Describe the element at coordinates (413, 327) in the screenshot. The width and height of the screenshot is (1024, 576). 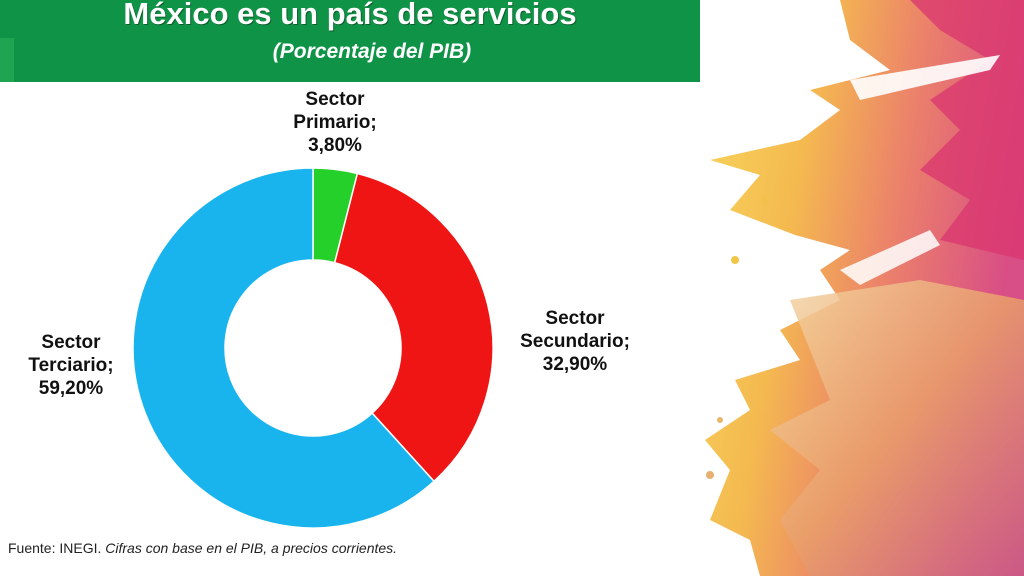
I see `slice-secundario` at that location.